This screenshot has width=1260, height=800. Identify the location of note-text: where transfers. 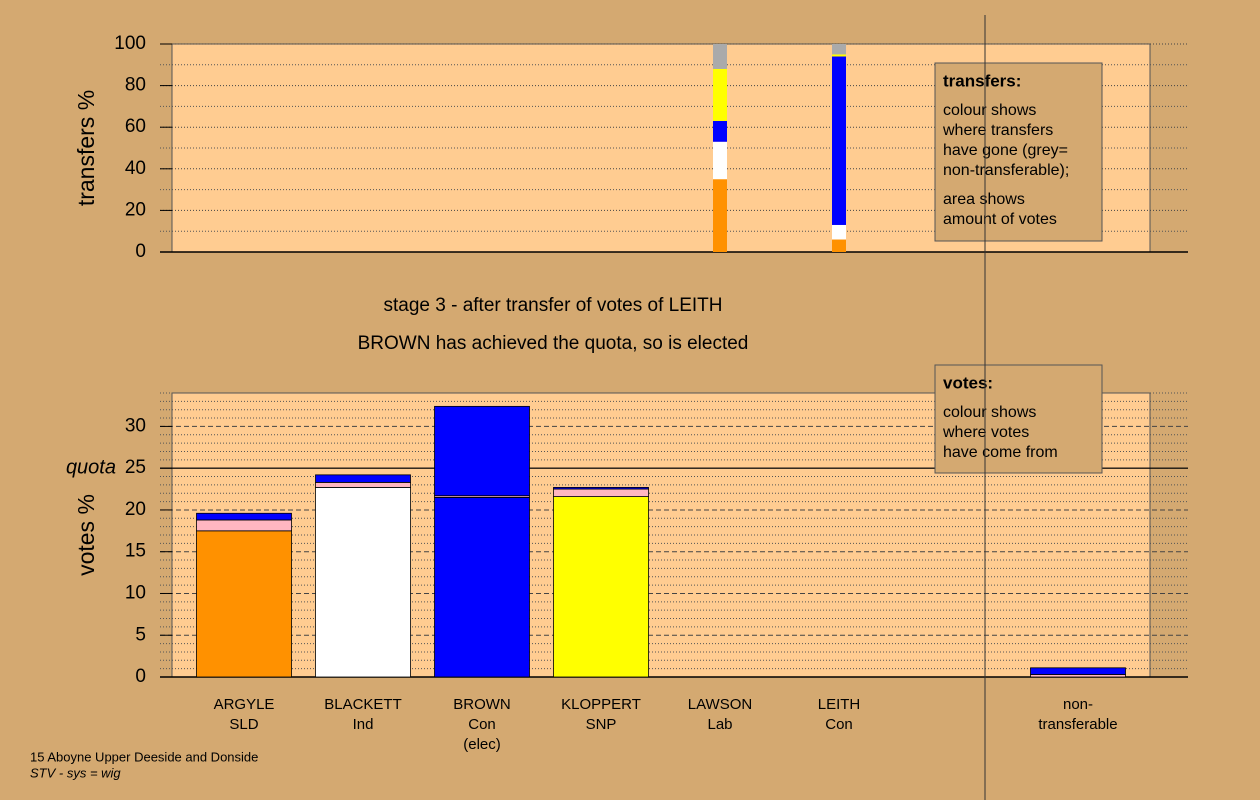
(997, 130).